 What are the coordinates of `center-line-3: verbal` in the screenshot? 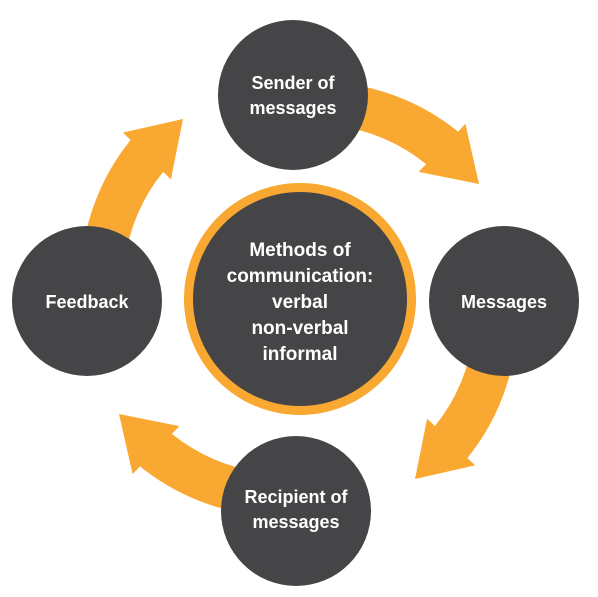 It's located at (300, 302).